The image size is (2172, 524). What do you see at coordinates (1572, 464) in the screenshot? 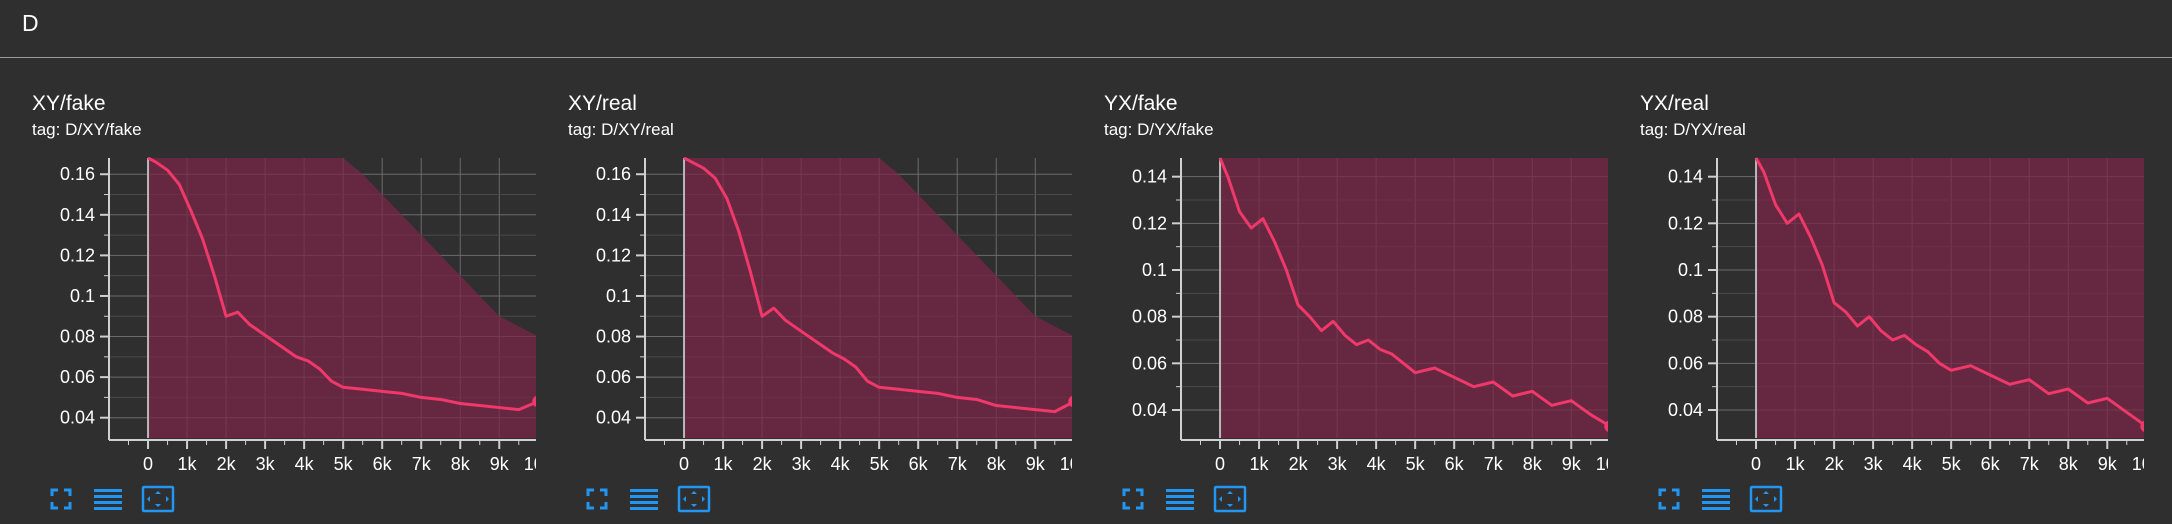
I see `x-tick-label: 9k` at bounding box center [1572, 464].